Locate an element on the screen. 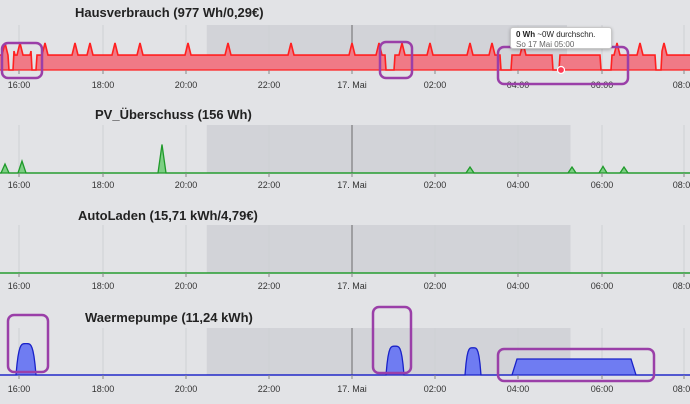 The image size is (690, 404). chart-title-waermepumpe: Waermepumpe (11,24 kWh) is located at coordinates (169, 317).